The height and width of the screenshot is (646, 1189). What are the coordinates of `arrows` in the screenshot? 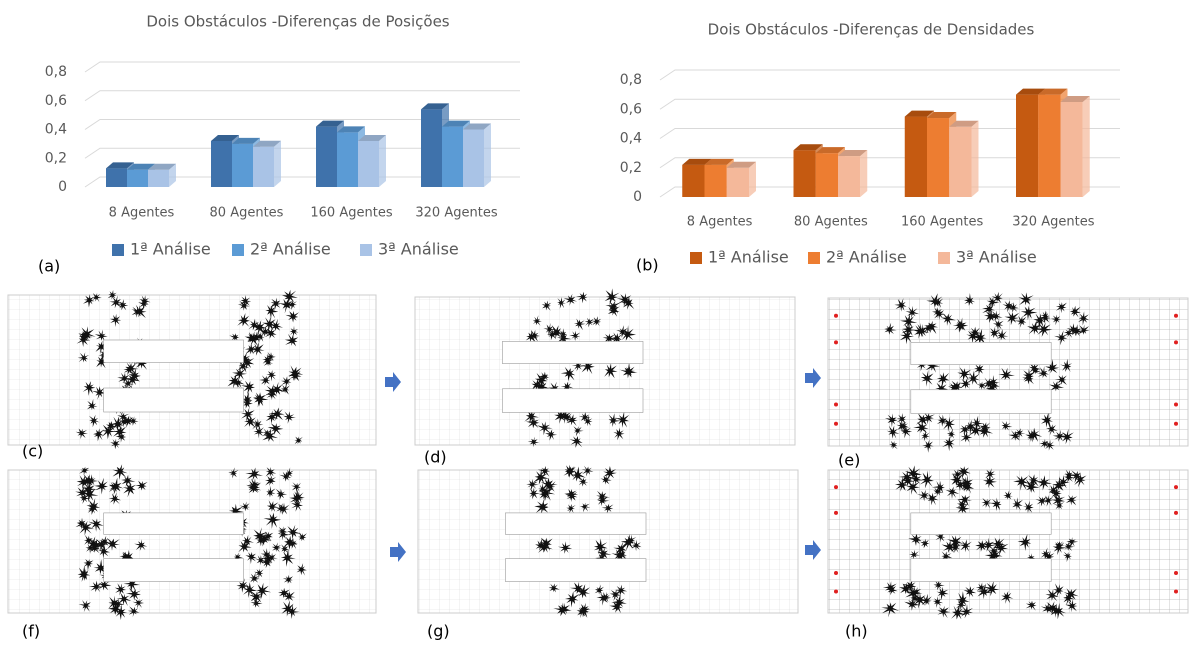 It's located at (603, 465).